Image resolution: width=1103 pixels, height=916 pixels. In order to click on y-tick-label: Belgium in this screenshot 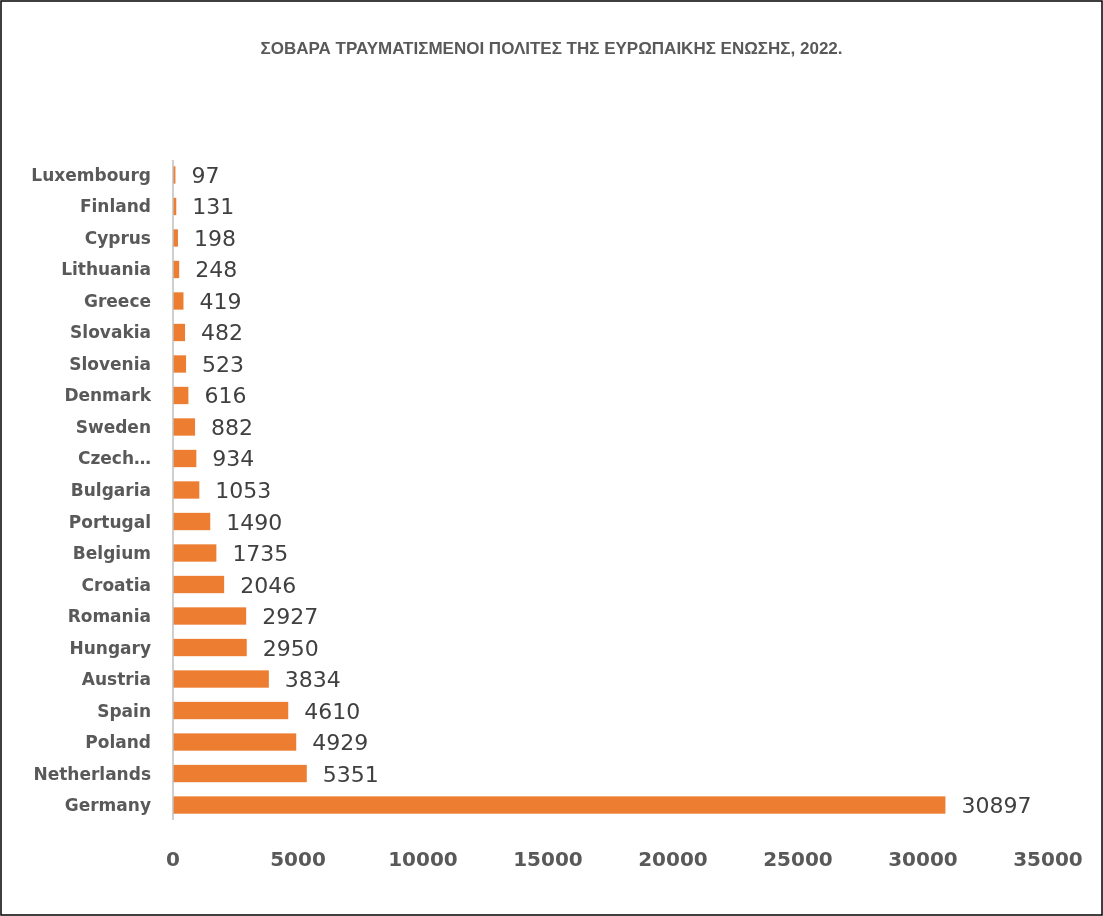, I will do `click(111, 553)`.